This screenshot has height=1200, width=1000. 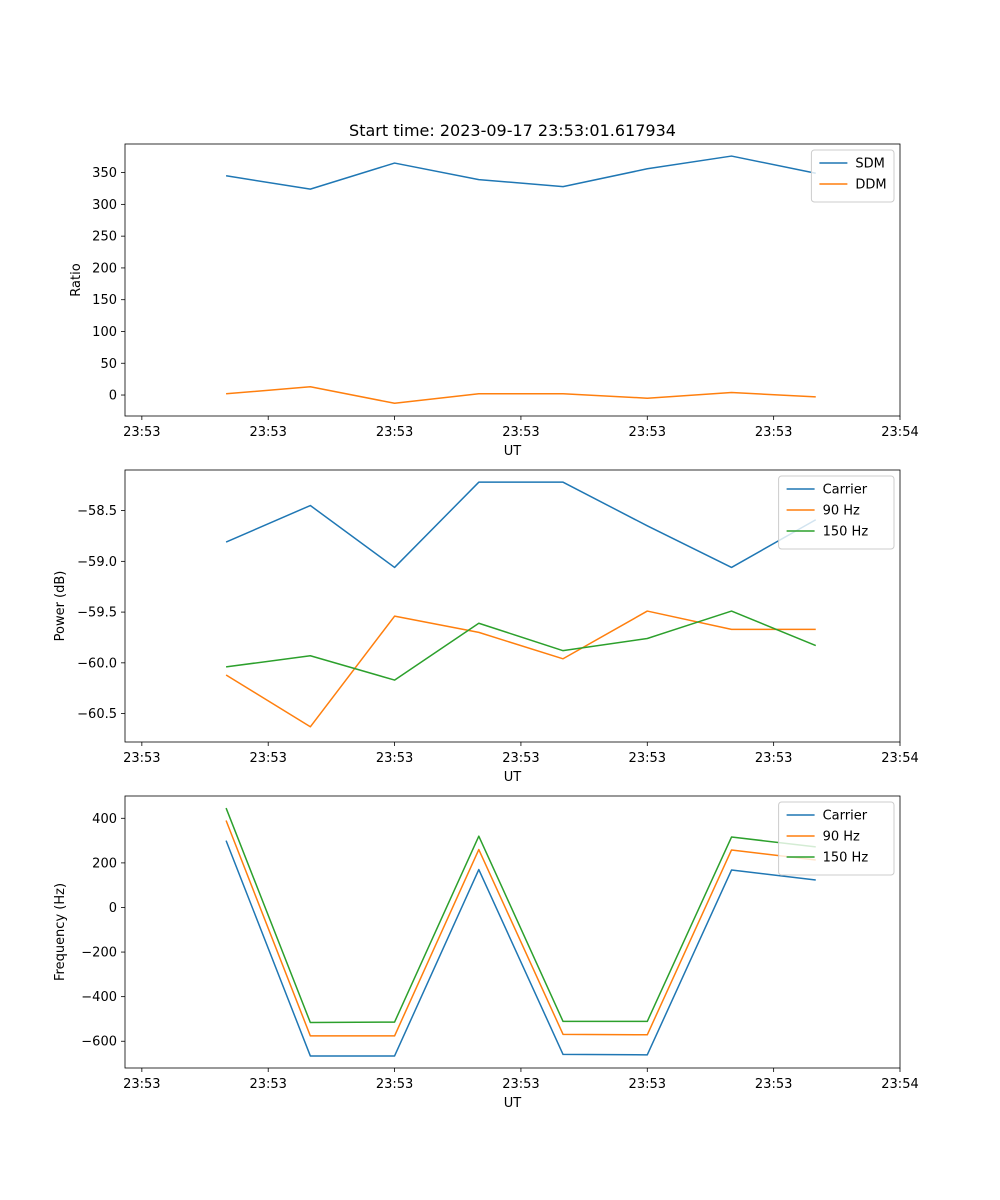 I want to click on frequency-y-tick-label: 400, so click(x=104, y=819).